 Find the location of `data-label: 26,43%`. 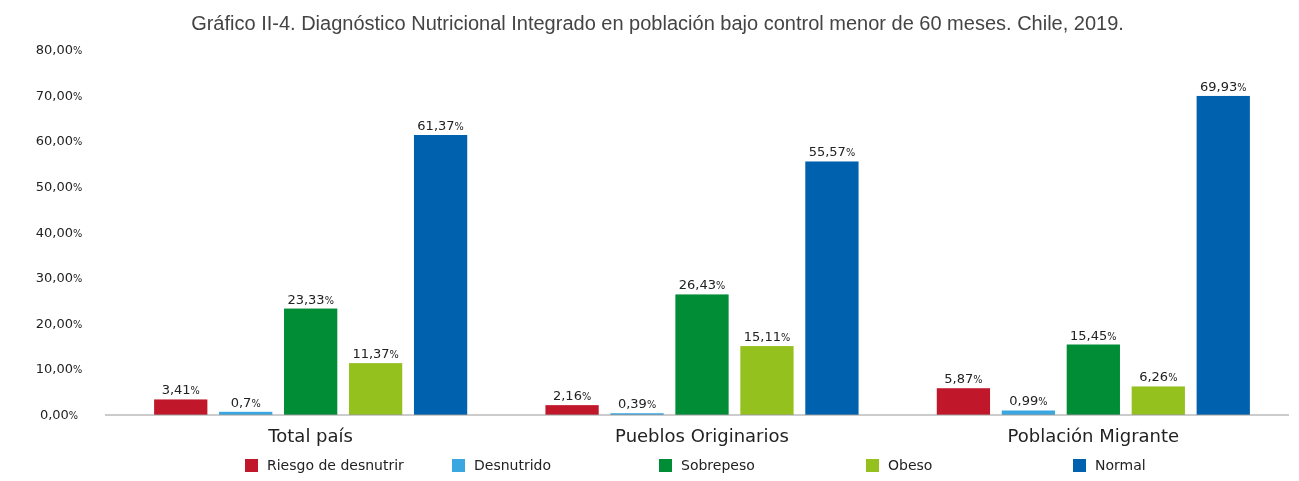

data-label: 26,43% is located at coordinates (702, 285).